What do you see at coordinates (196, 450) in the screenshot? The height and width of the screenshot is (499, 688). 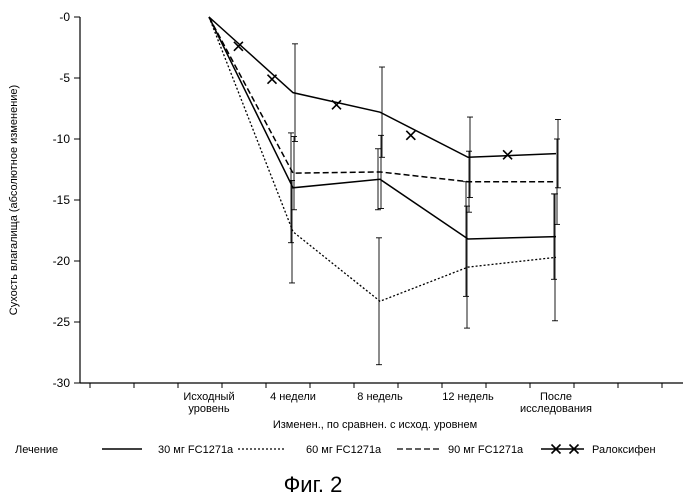 I see `legend-label-30mg: 30 мг FC1271a` at bounding box center [196, 450].